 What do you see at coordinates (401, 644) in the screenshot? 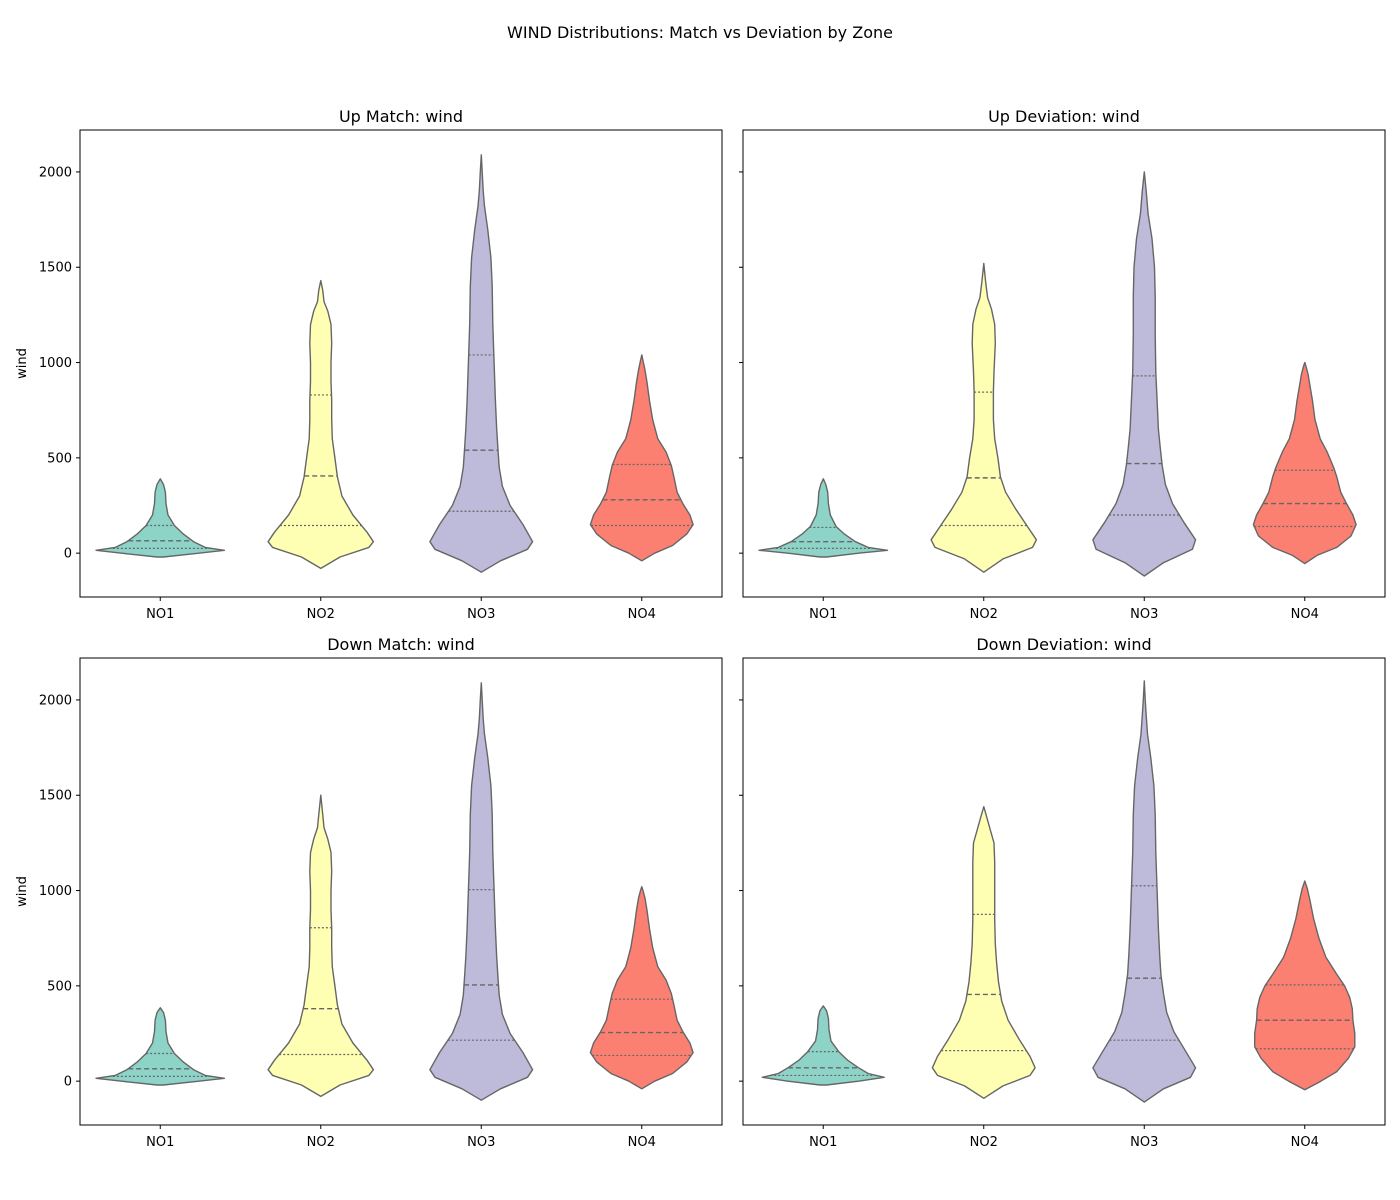
I see `subplot-title: Down Match: wind` at bounding box center [401, 644].